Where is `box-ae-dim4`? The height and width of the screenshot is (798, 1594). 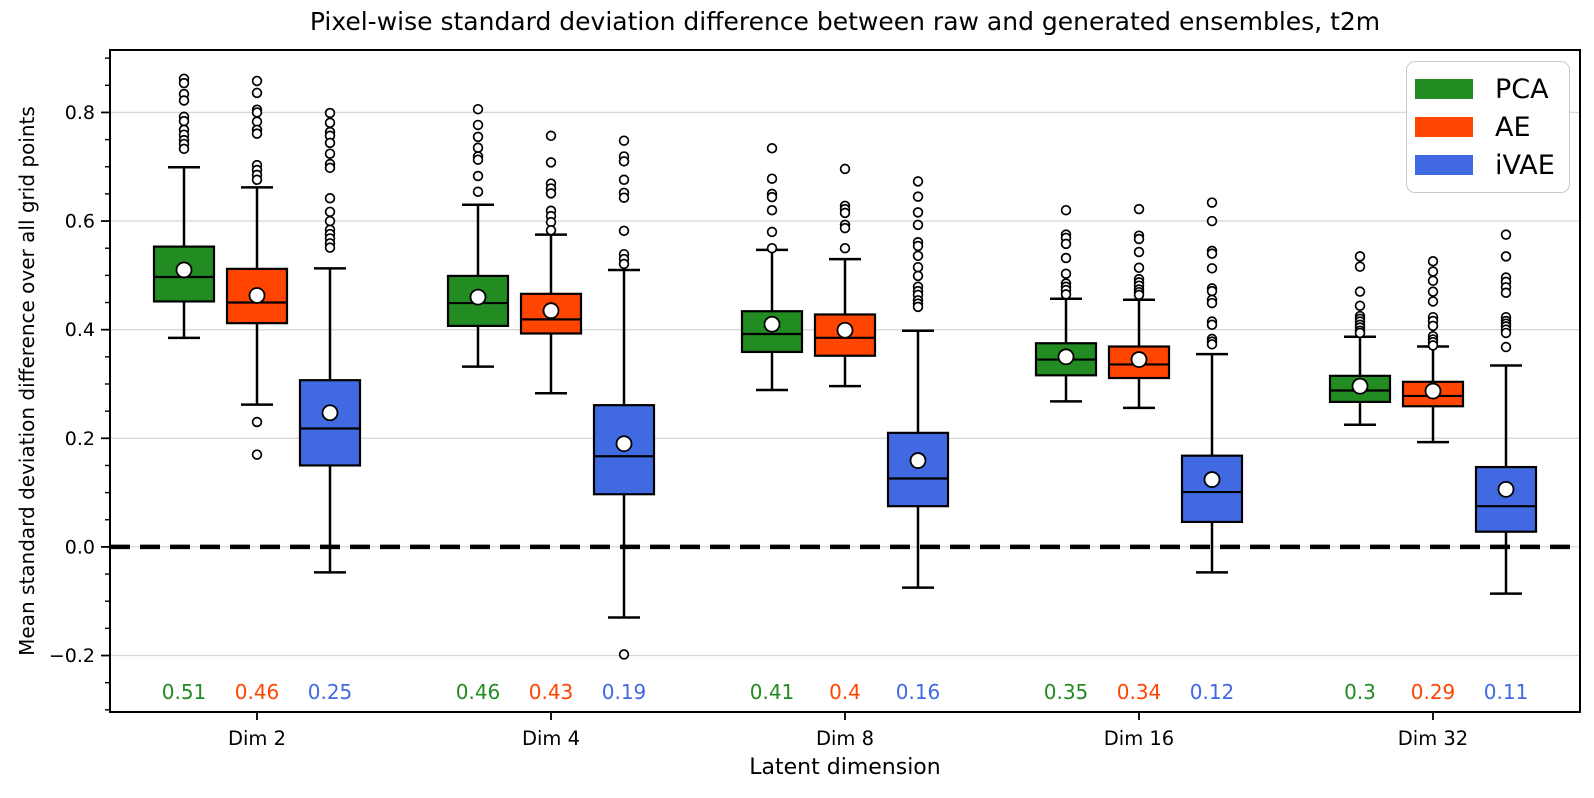
box-ae-dim4 is located at coordinates (551, 313).